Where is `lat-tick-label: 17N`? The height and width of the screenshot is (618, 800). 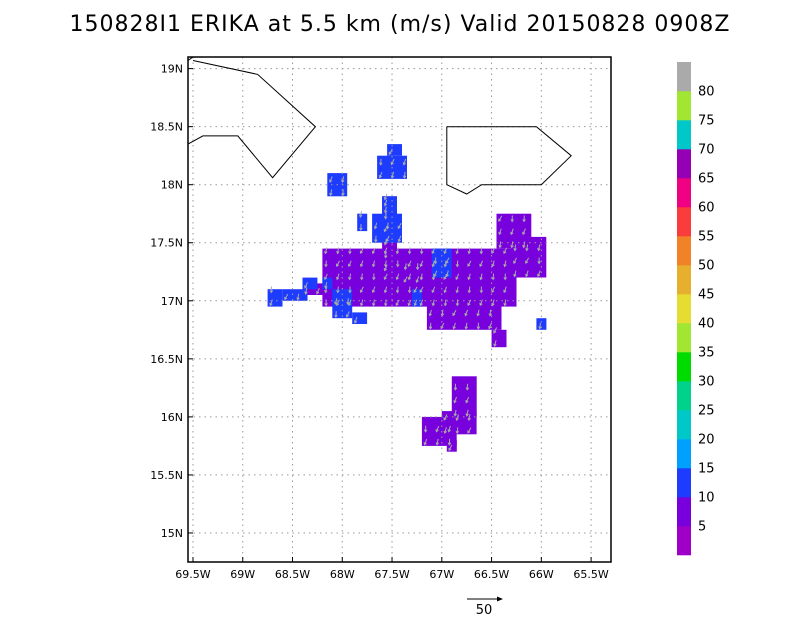
lat-tick-label: 17N is located at coordinates (172, 301).